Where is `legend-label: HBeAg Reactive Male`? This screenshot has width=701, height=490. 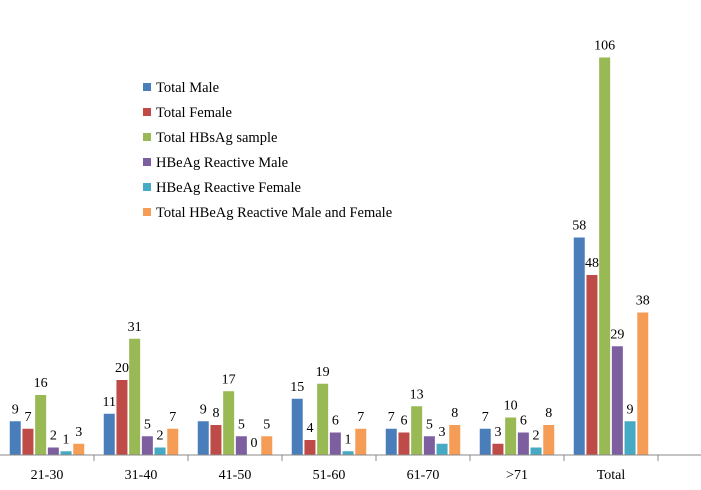
legend-label: HBeAg Reactive Male is located at coordinates (222, 163).